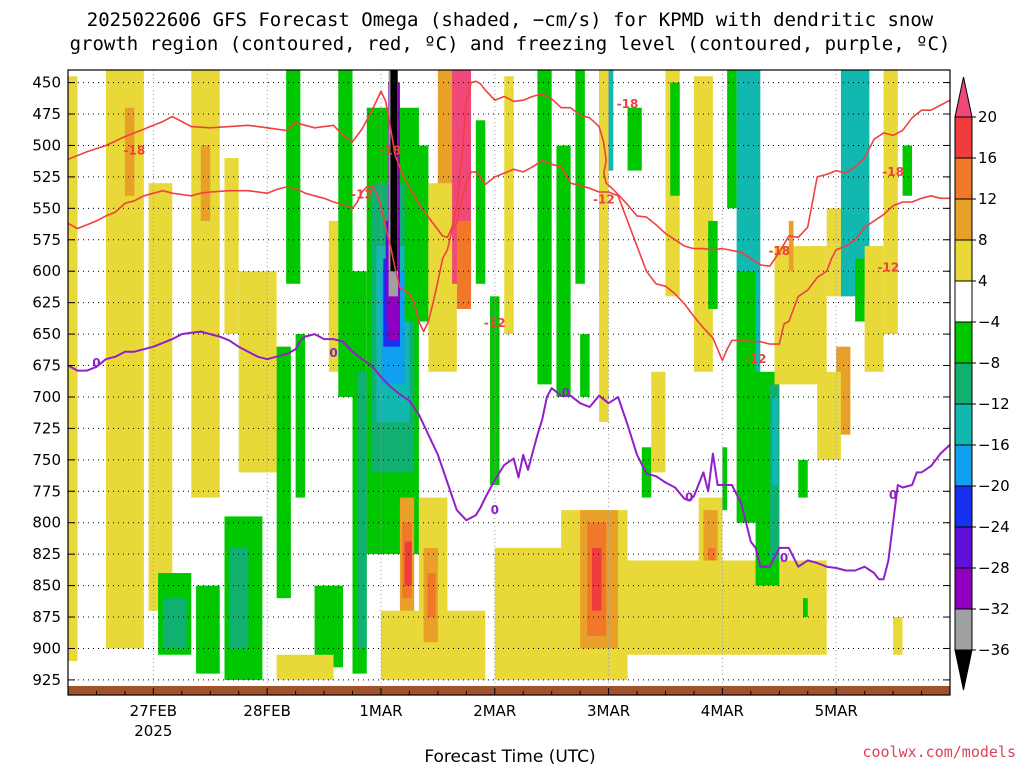  I want to click on colorbar-label-0: 20, so click(987, 117).